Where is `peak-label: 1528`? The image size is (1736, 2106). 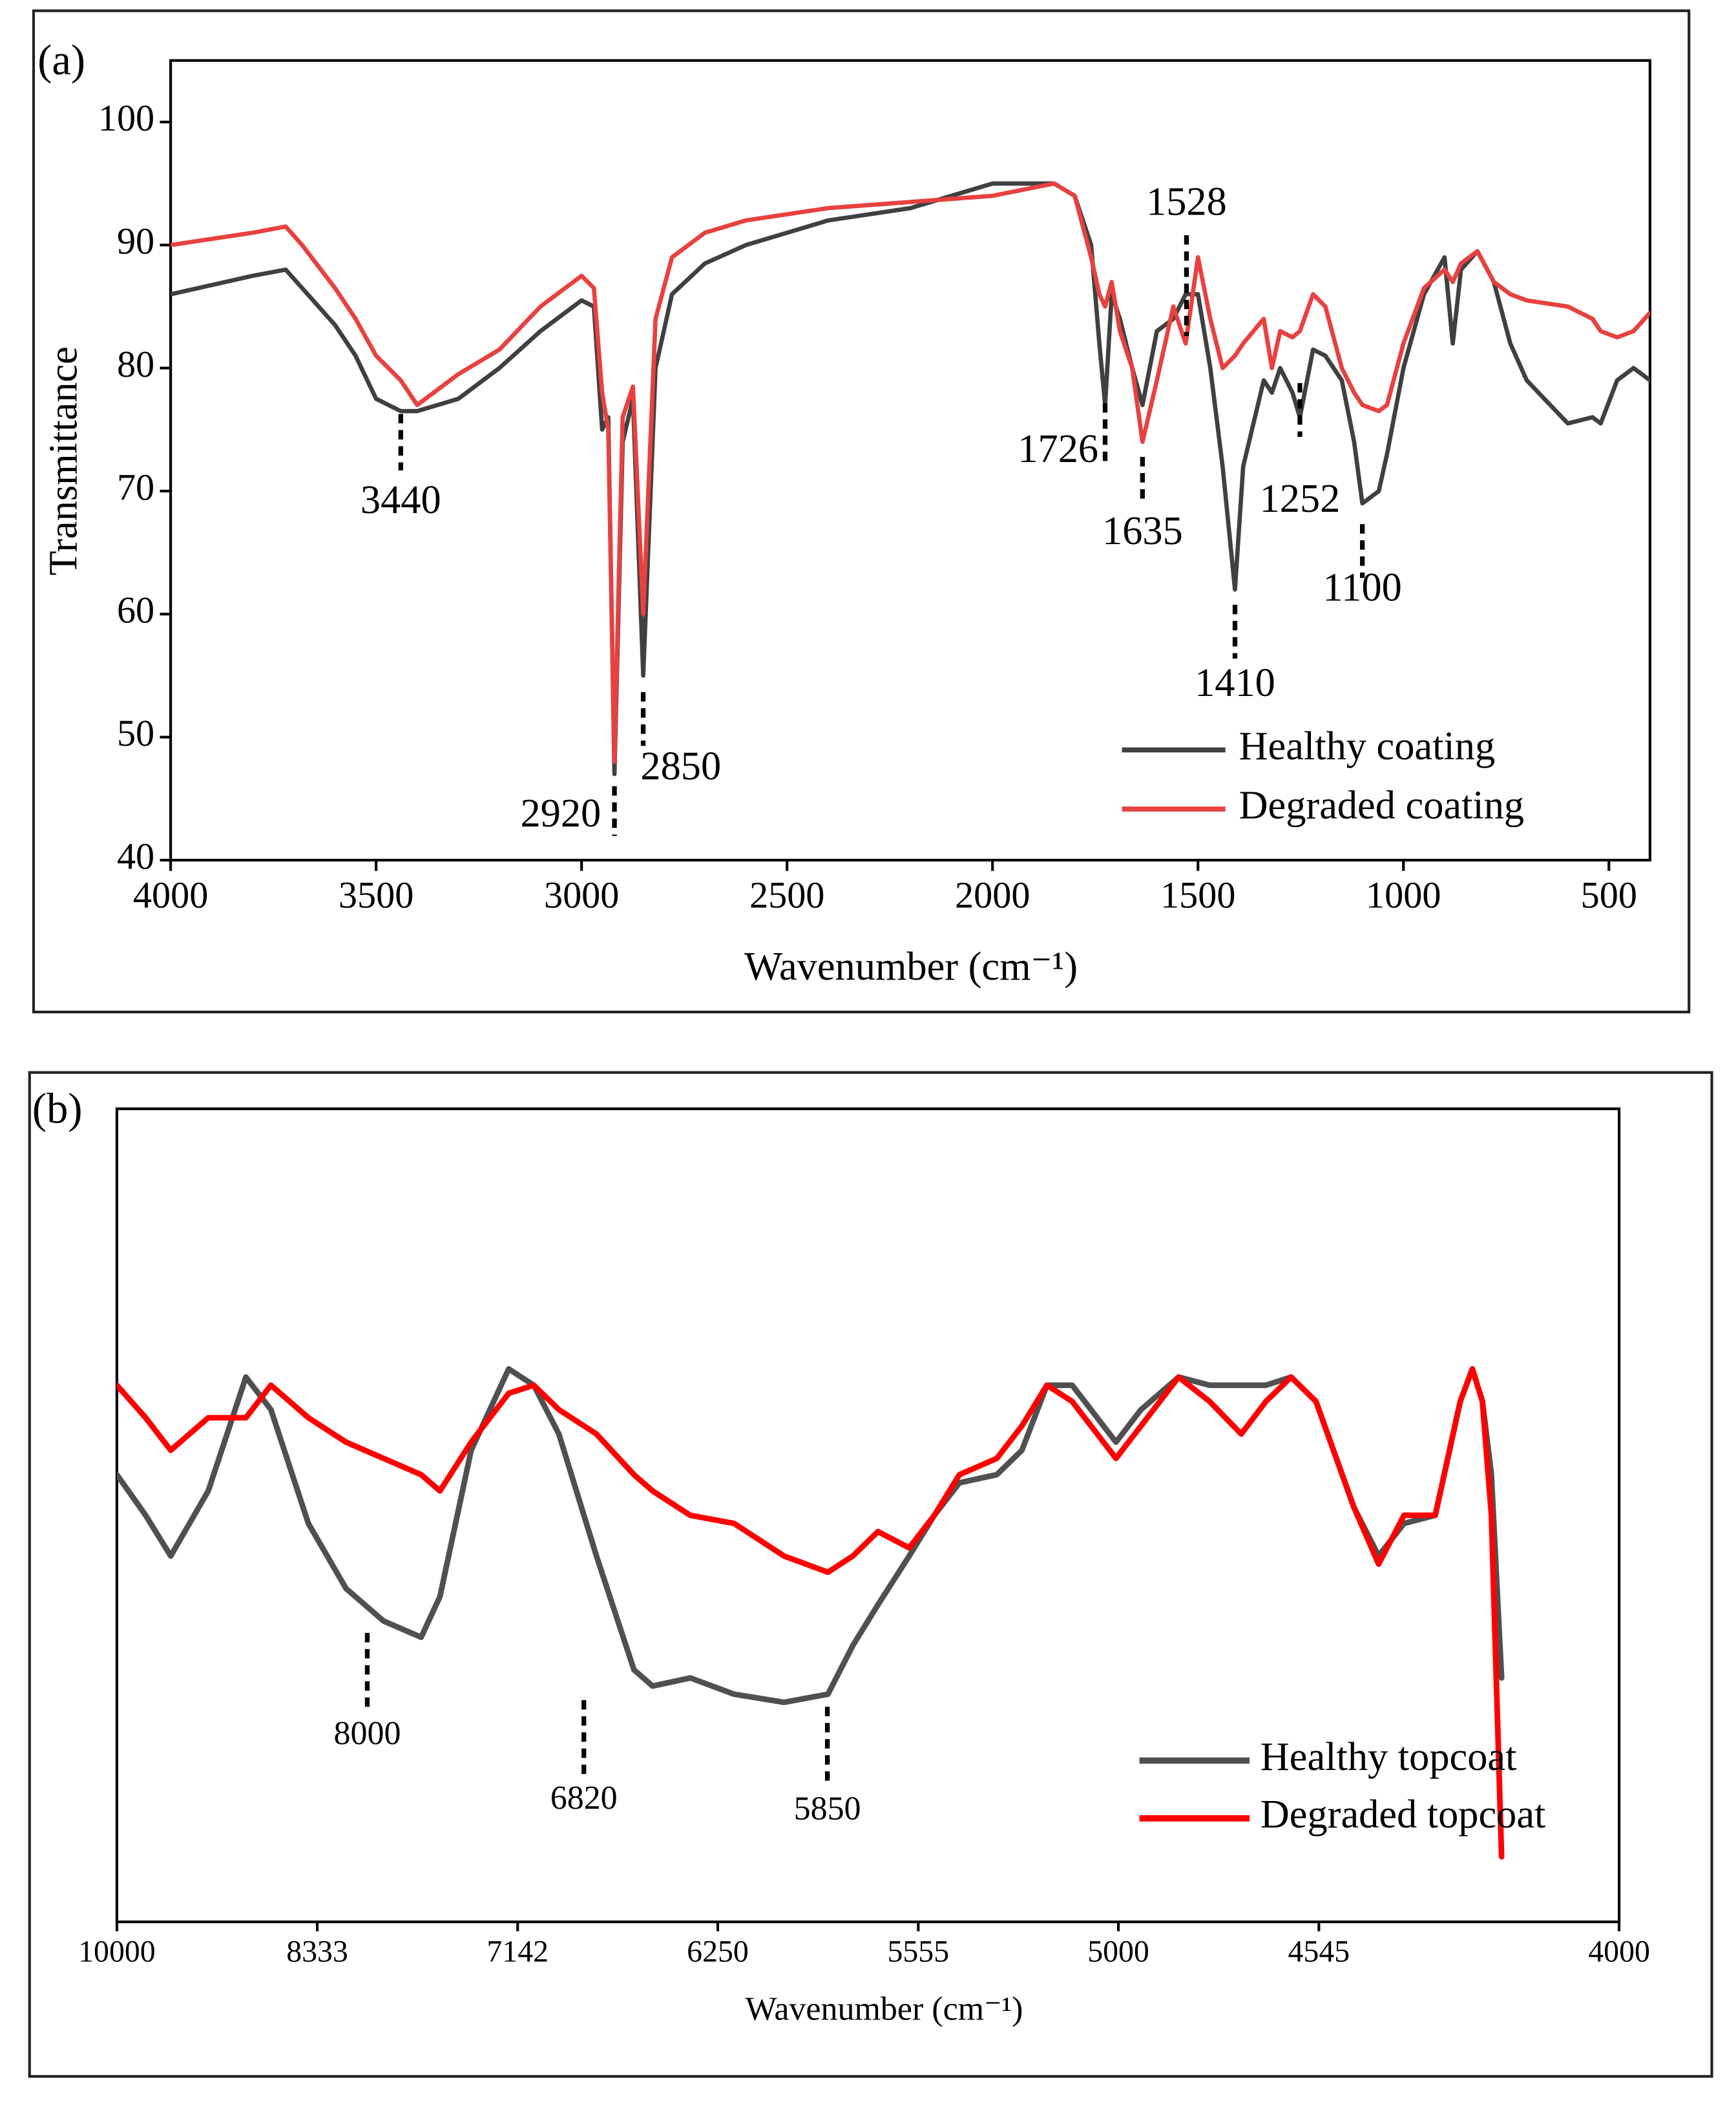
peak-label: 1528 is located at coordinates (1186, 202).